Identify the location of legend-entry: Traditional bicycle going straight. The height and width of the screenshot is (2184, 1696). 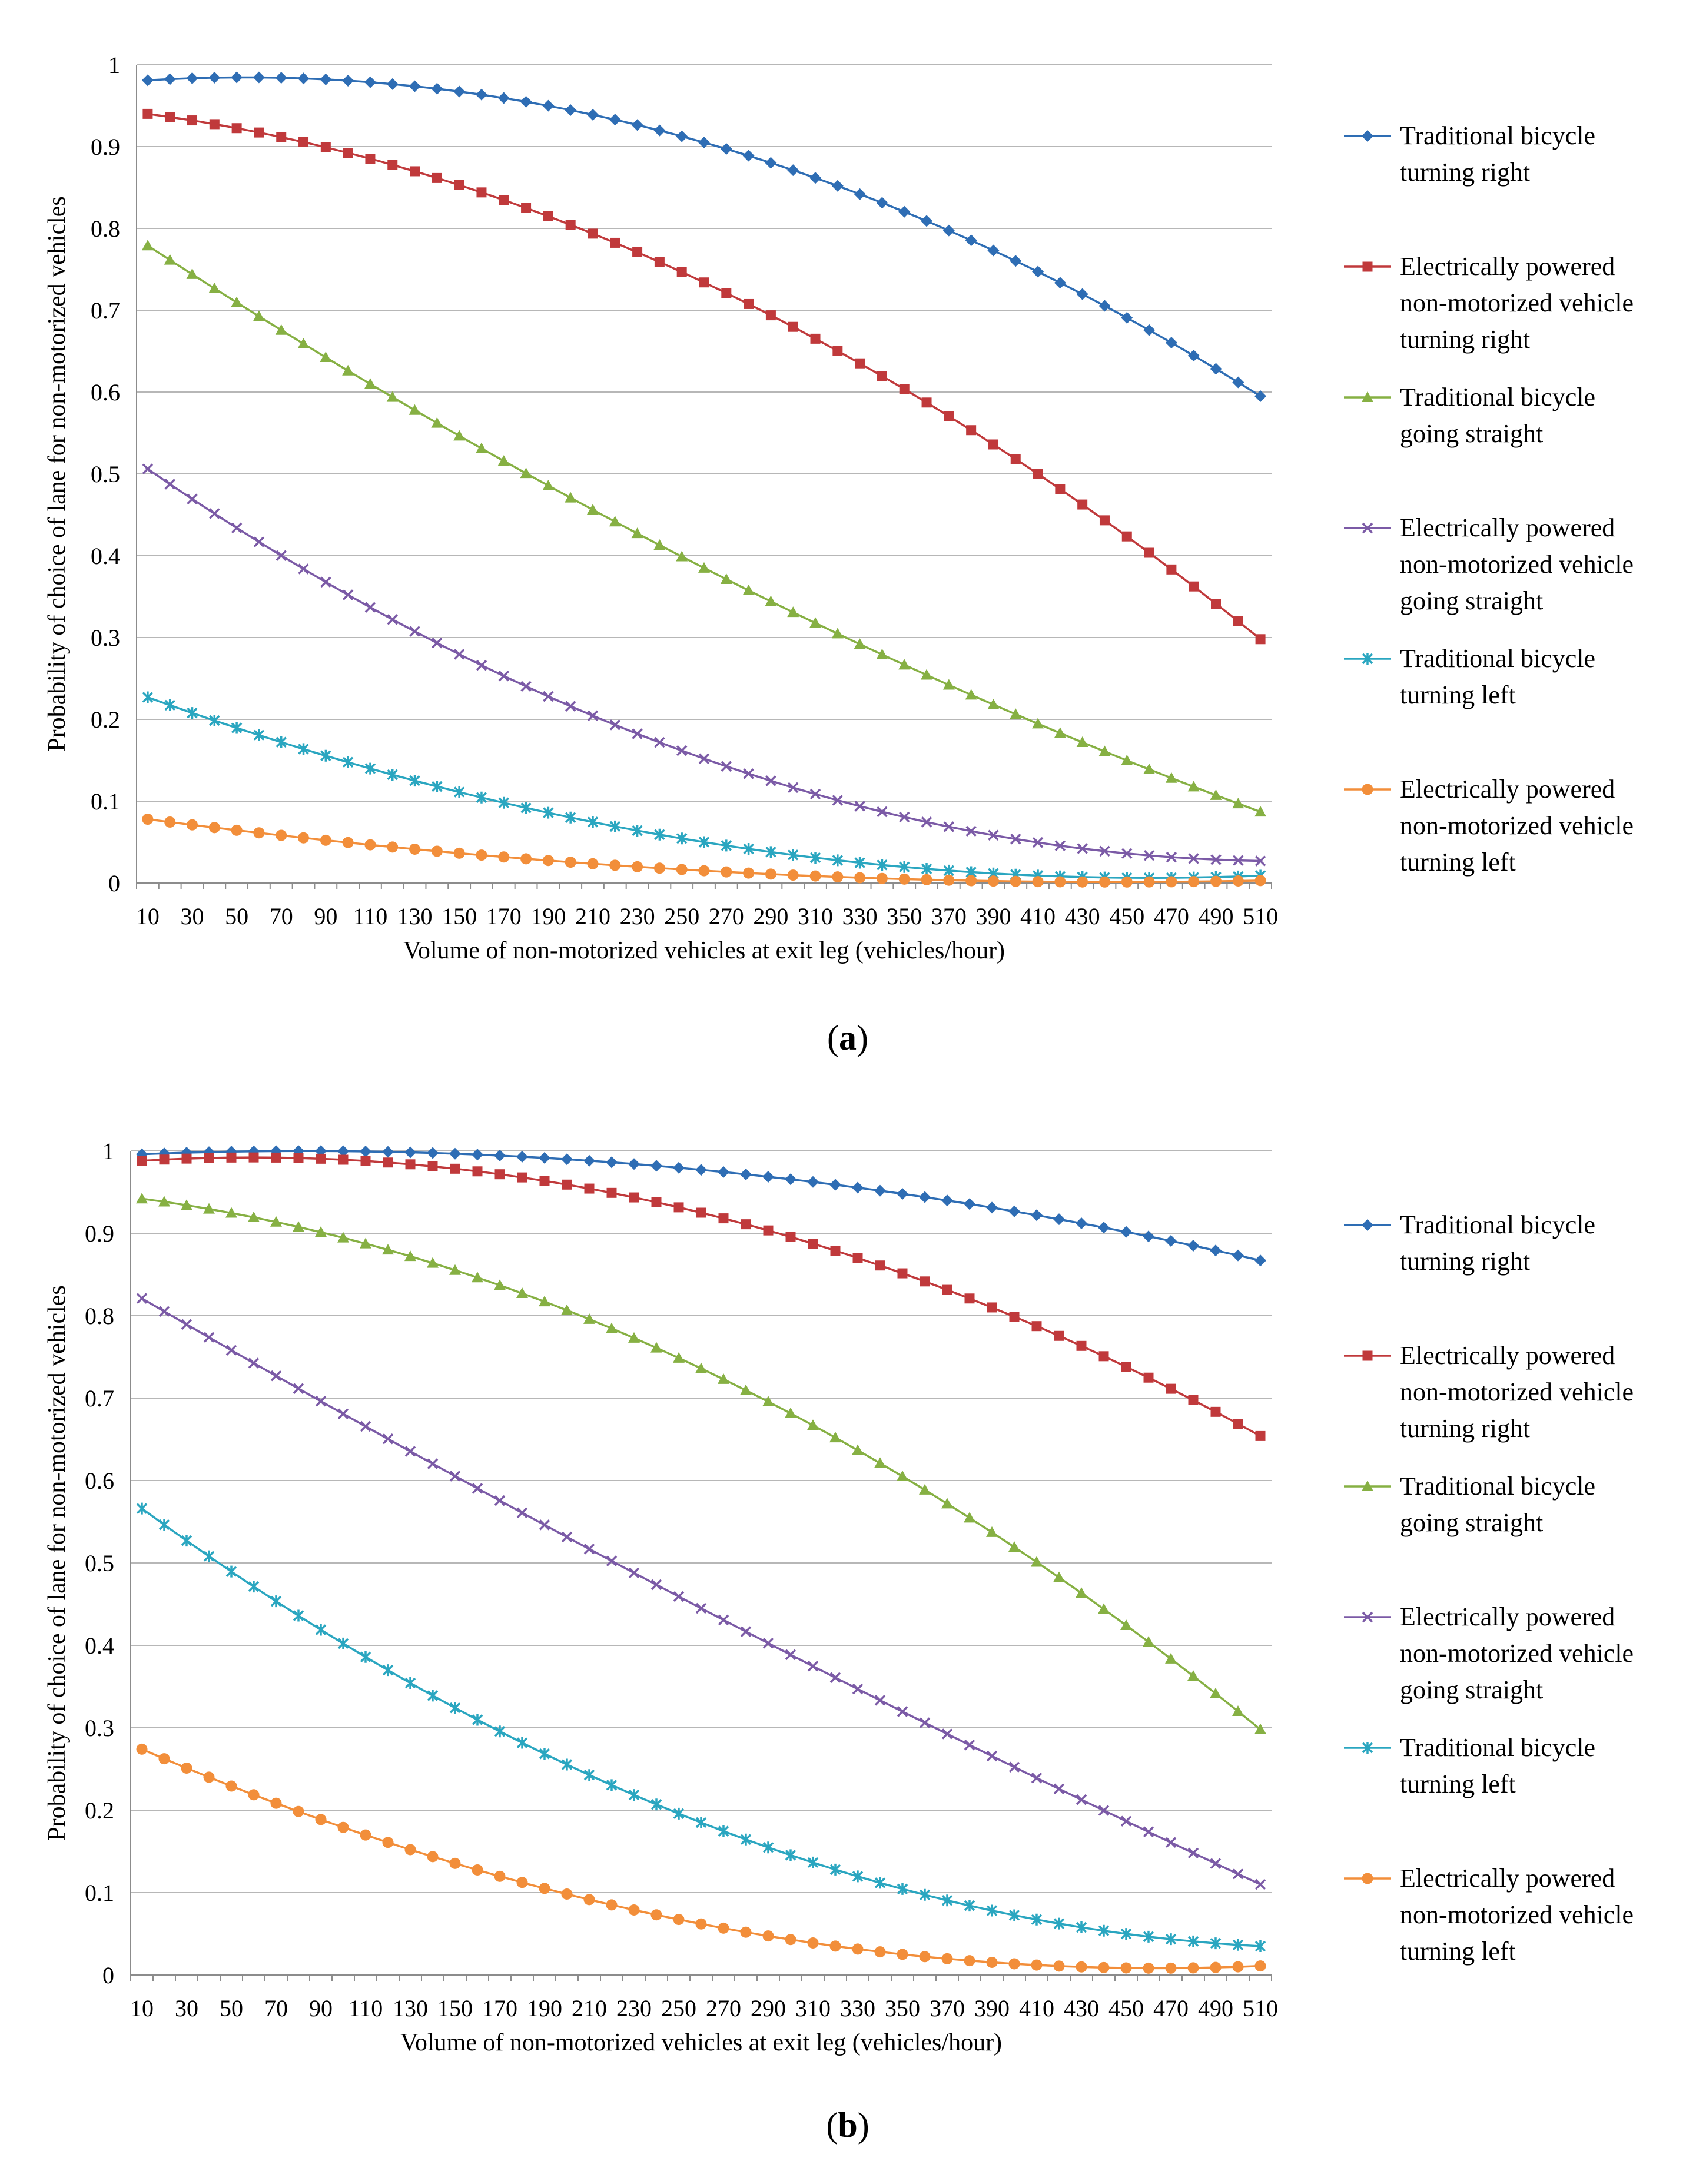
(1469, 415).